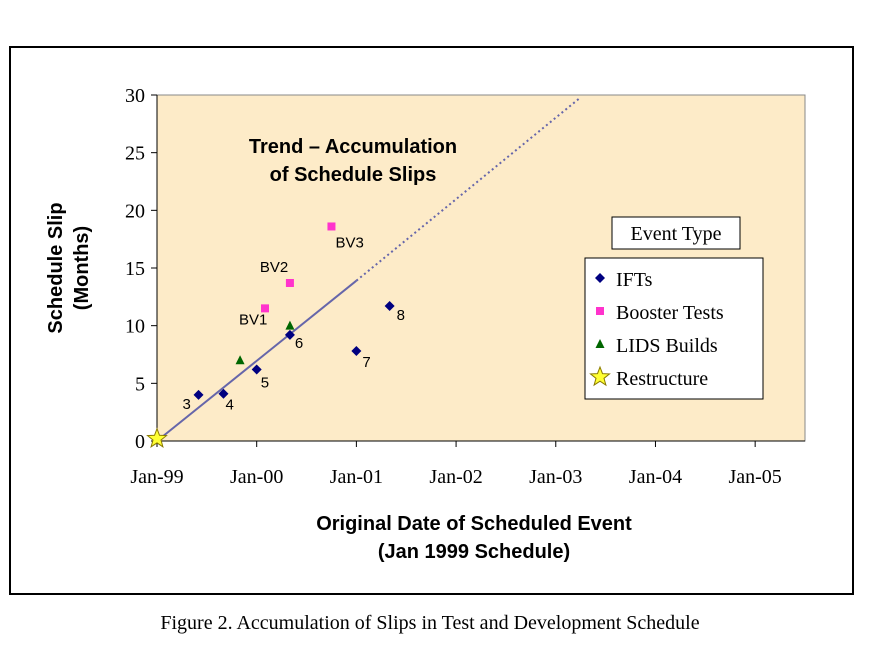  I want to click on x-axis-label: Original Date of Scheduled Event, so click(474, 524).